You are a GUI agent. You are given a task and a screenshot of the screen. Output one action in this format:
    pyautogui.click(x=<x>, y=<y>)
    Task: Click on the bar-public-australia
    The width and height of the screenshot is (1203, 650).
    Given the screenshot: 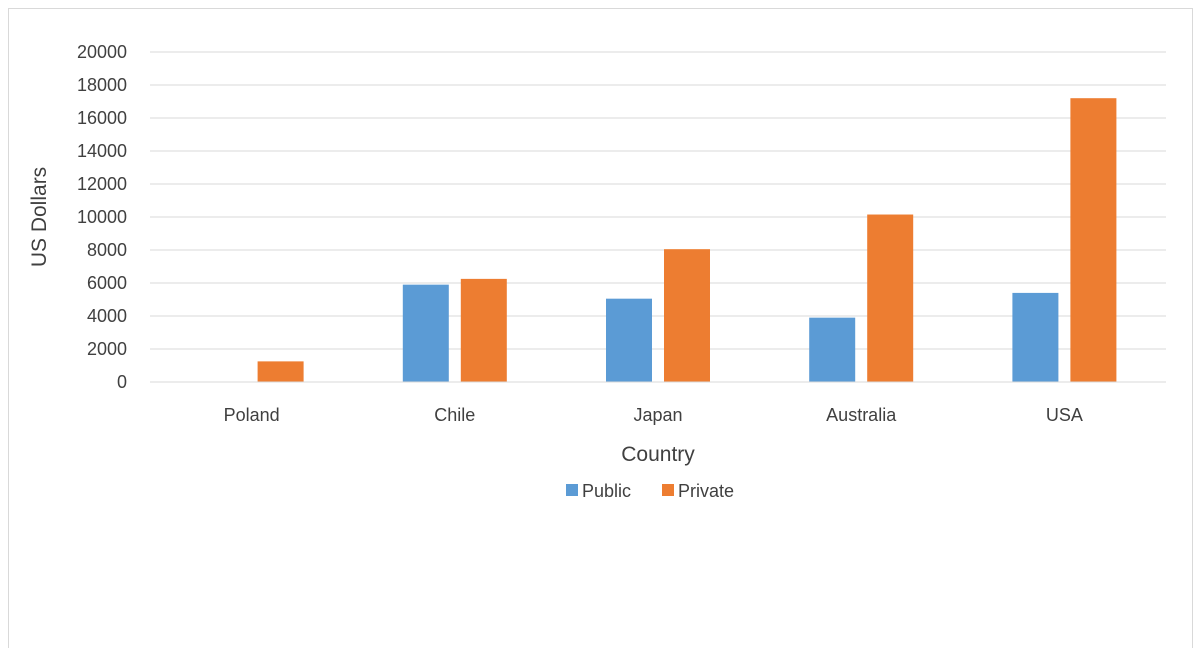 What is the action you would take?
    pyautogui.click(x=832, y=349)
    